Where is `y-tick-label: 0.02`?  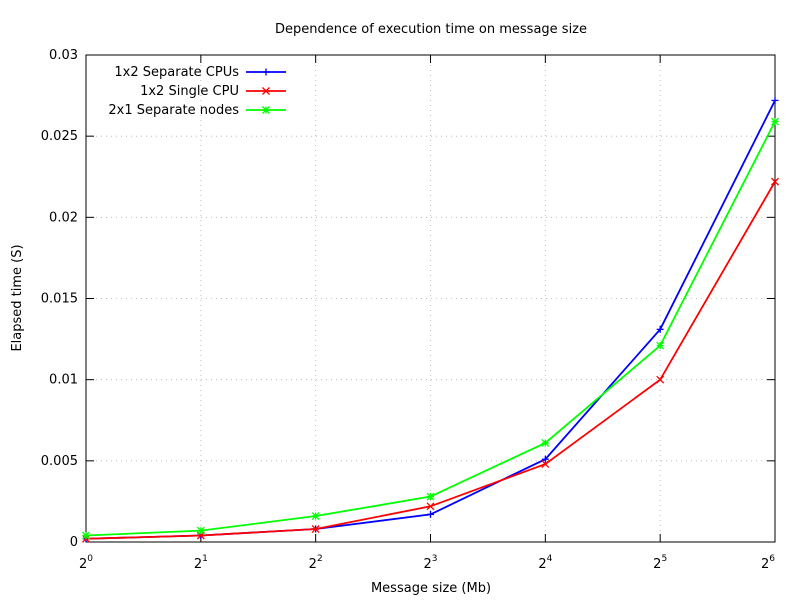 y-tick-label: 0.02 is located at coordinates (63, 217).